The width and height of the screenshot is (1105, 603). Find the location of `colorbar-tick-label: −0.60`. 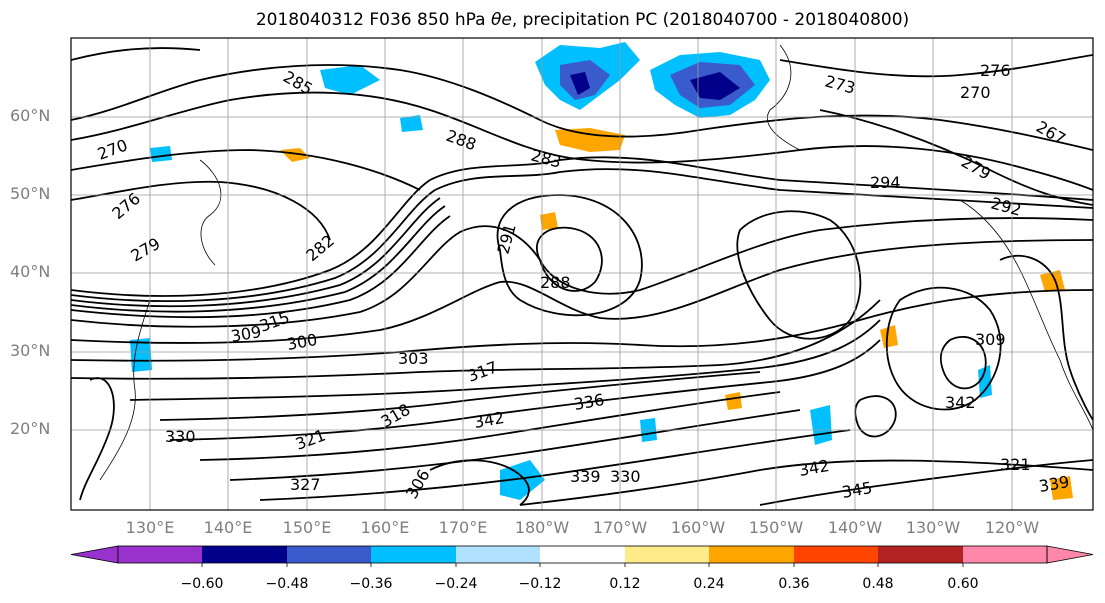

colorbar-tick-label: −0.60 is located at coordinates (202, 584).